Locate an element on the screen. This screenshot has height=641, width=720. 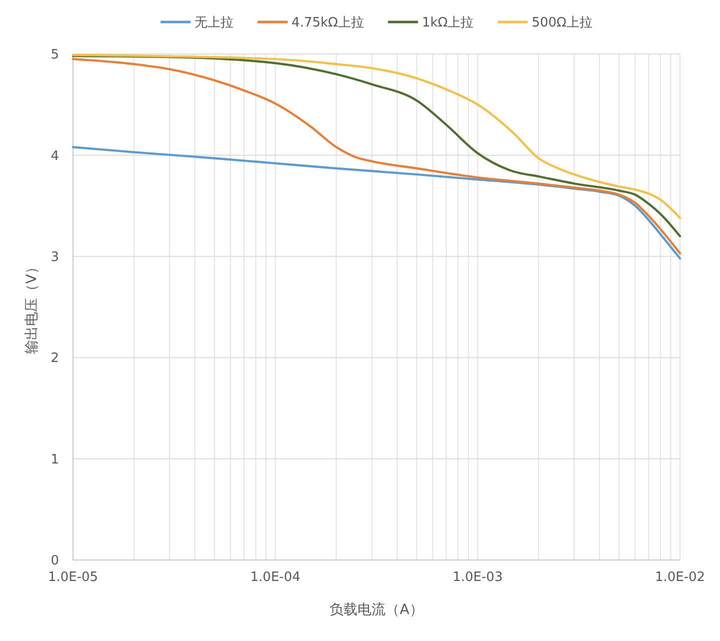
y-tick-label: 1 is located at coordinates (54, 460).